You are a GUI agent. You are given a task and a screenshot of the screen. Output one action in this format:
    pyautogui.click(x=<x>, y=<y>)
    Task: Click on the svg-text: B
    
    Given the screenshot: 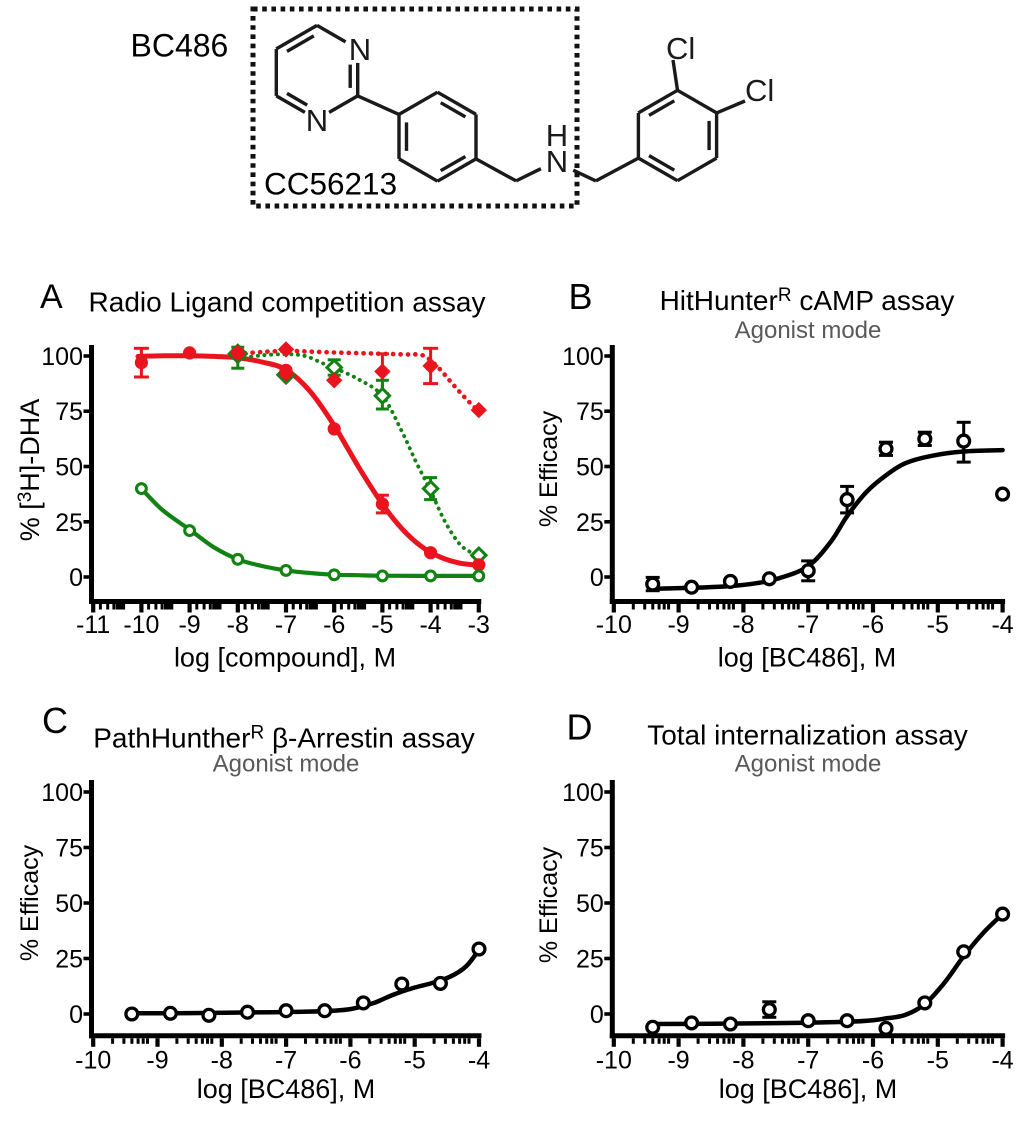 What is the action you would take?
    pyautogui.click(x=581, y=296)
    